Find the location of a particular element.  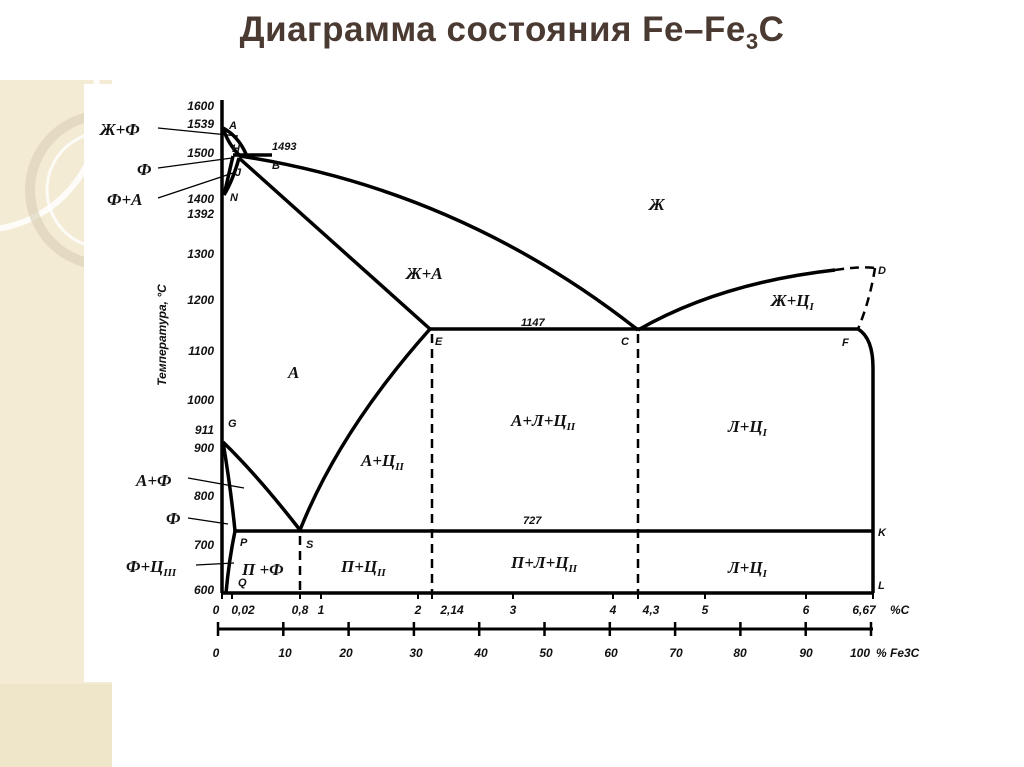

side-label-liquid-ferrite: Ж+Ф is located at coordinates (119, 129).